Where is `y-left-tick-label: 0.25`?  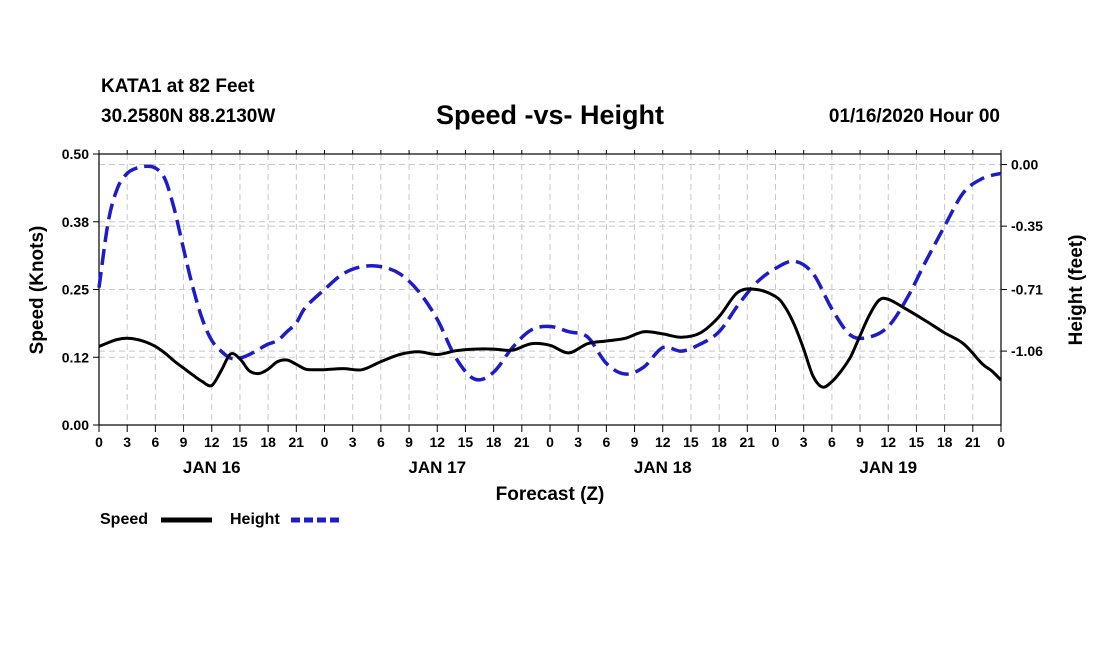
y-left-tick-label: 0.25 is located at coordinates (75, 290).